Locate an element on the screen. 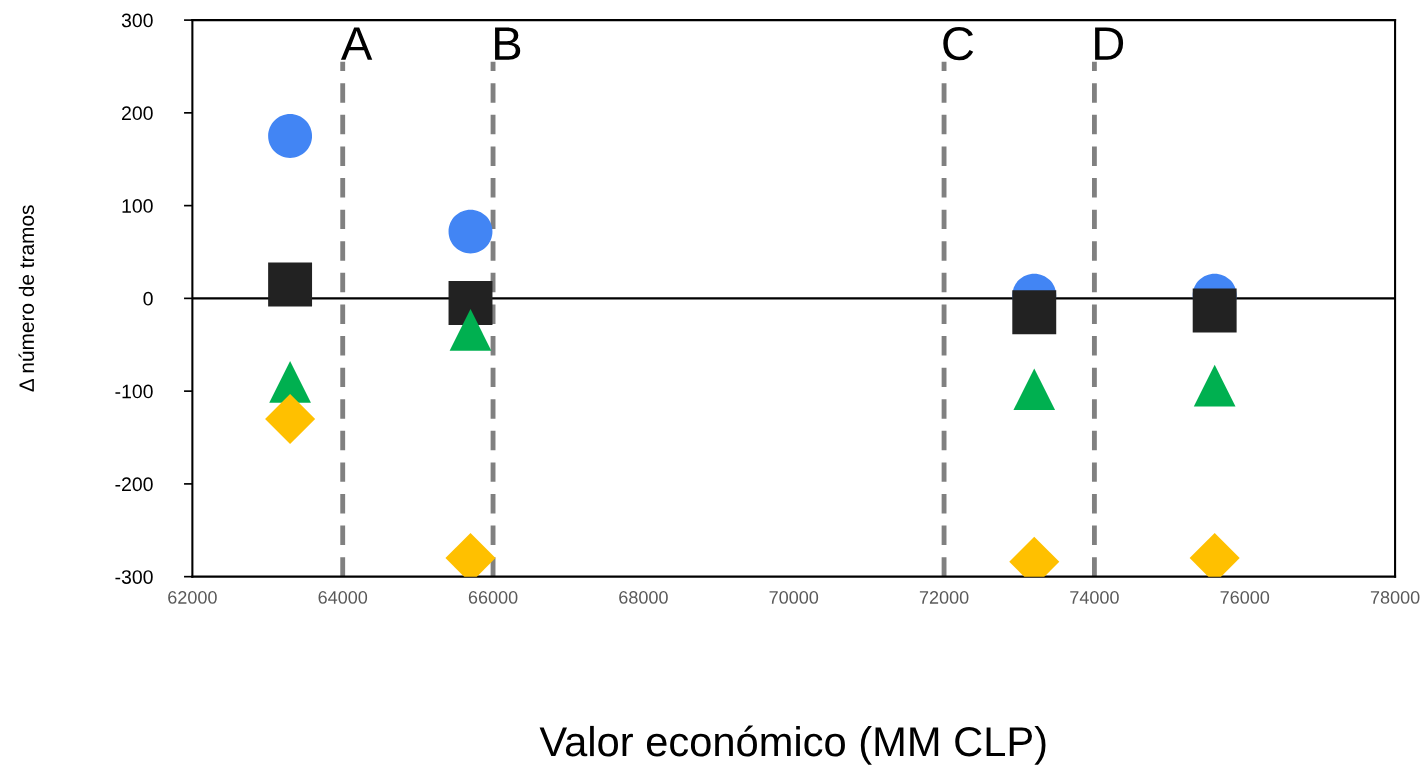 Image resolution: width=1425 pixels, height=773 pixels. ref-line-label: D is located at coordinates (1109, 43).